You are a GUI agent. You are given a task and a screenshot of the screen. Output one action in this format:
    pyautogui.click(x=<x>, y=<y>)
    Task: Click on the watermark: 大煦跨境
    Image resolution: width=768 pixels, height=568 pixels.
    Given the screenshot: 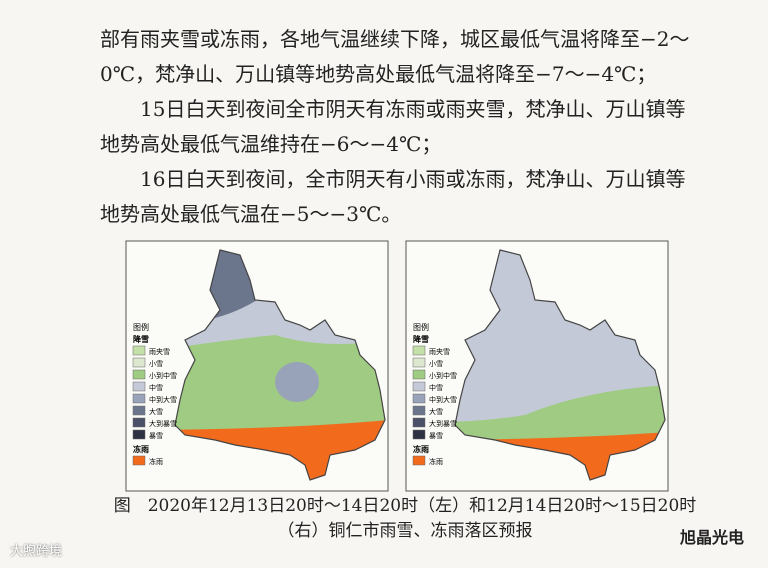 What is the action you would take?
    pyautogui.click(x=36, y=551)
    